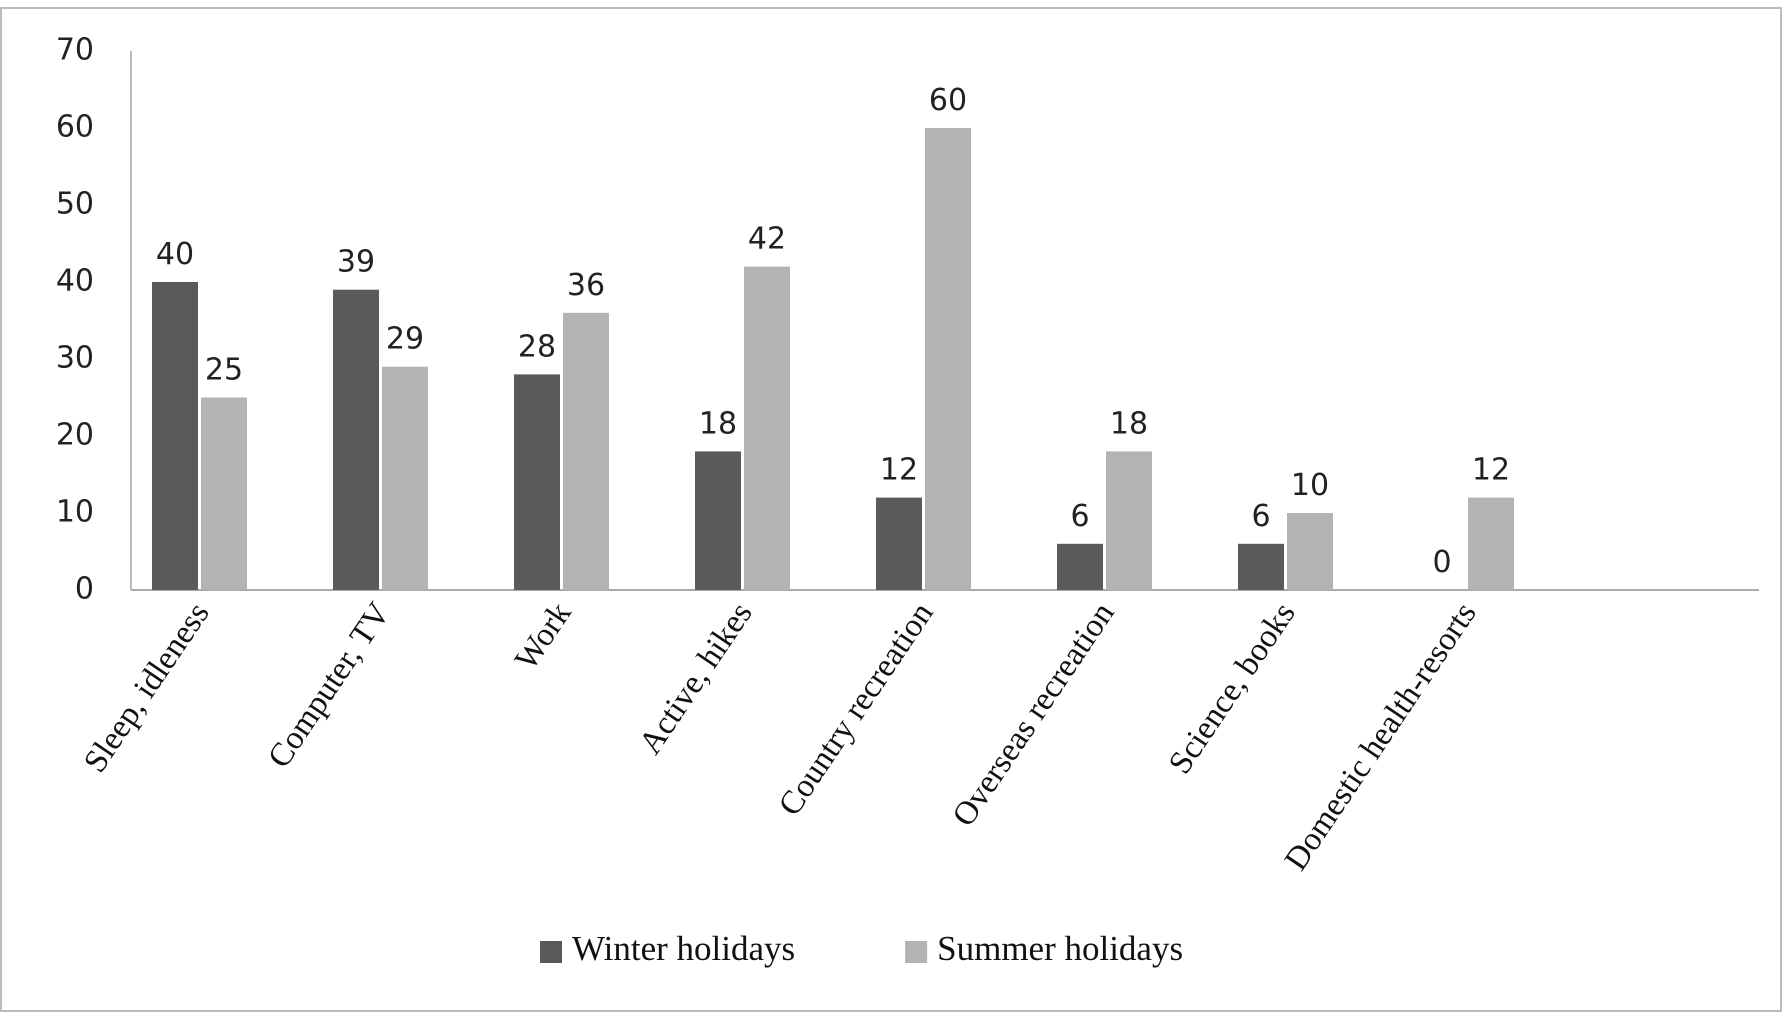 Image resolution: width=1782 pixels, height=1012 pixels. What do you see at coordinates (356, 262) in the screenshot?
I see `value-label: 39` at bounding box center [356, 262].